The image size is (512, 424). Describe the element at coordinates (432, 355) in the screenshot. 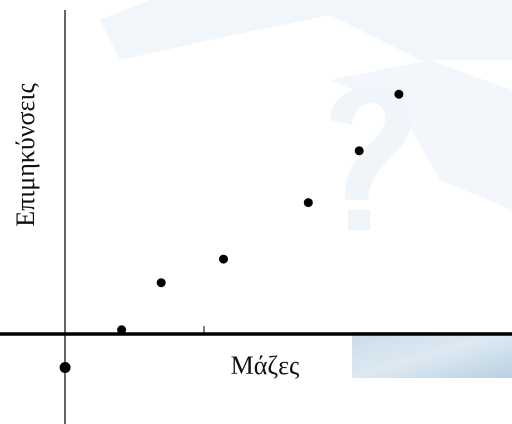

I see `background-photo-strip` at that location.